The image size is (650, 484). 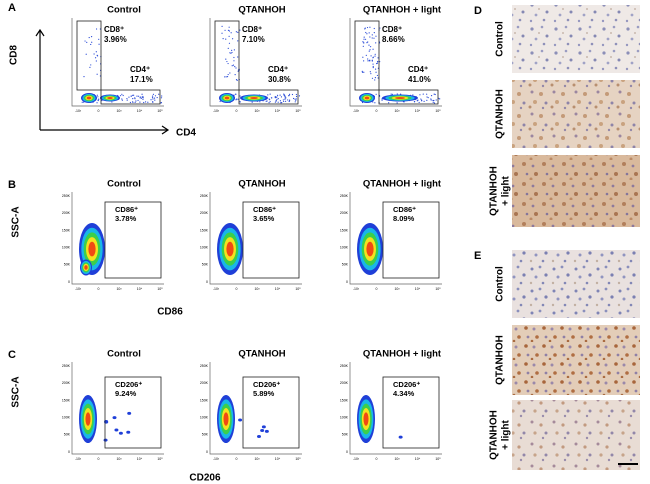 What do you see at coordinates (128, 384) in the screenshot?
I see `gate-name: CD206⁺` at bounding box center [128, 384].